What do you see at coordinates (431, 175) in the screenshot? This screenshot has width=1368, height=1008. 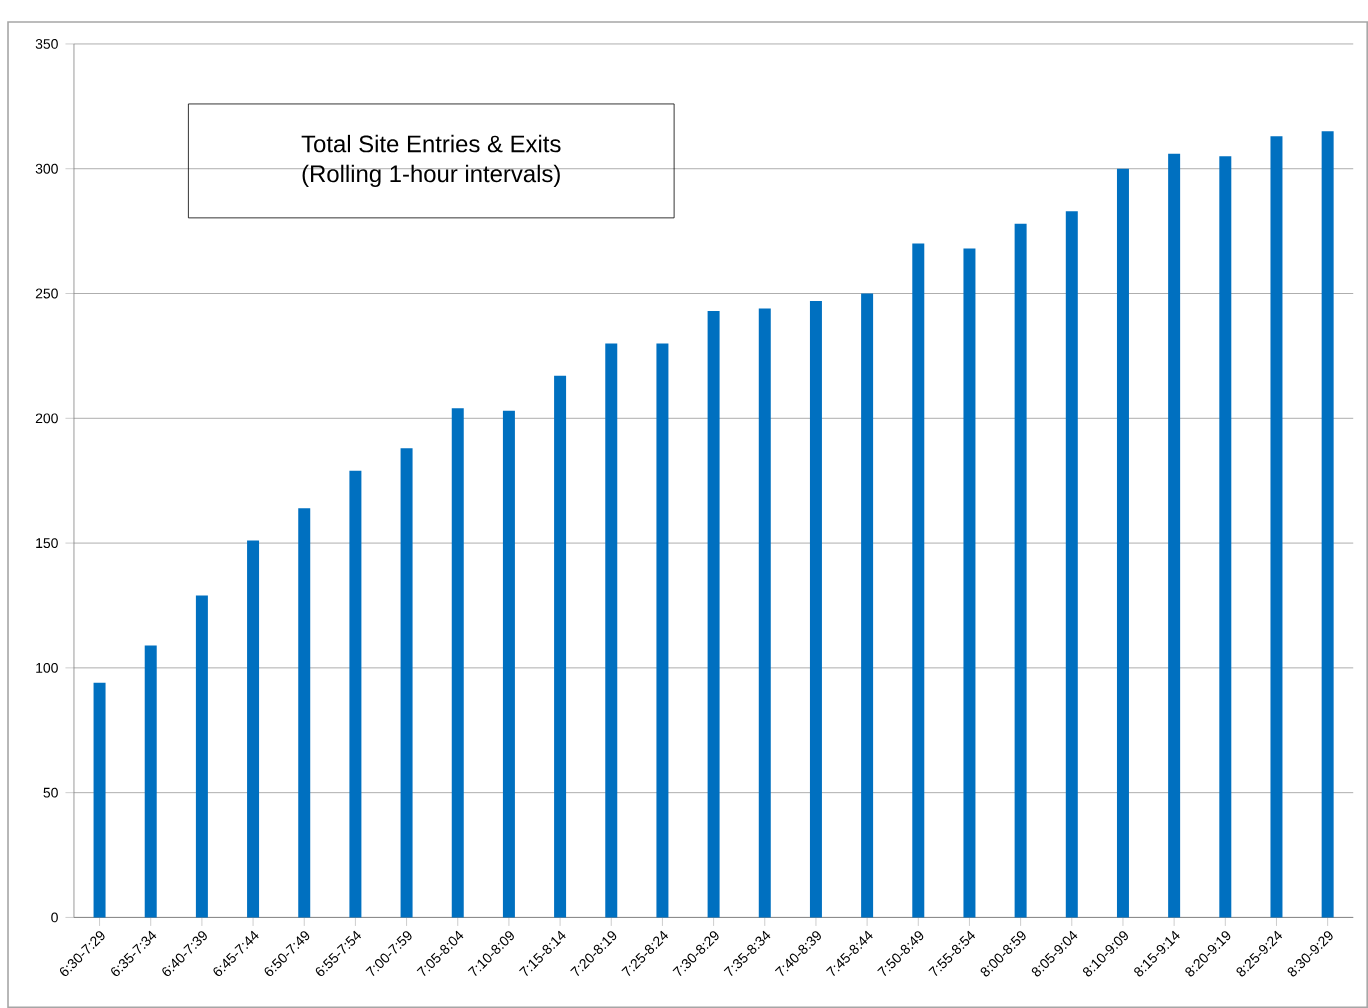 I see `text: (Rolling 1-hour intervals)` at bounding box center [431, 175].